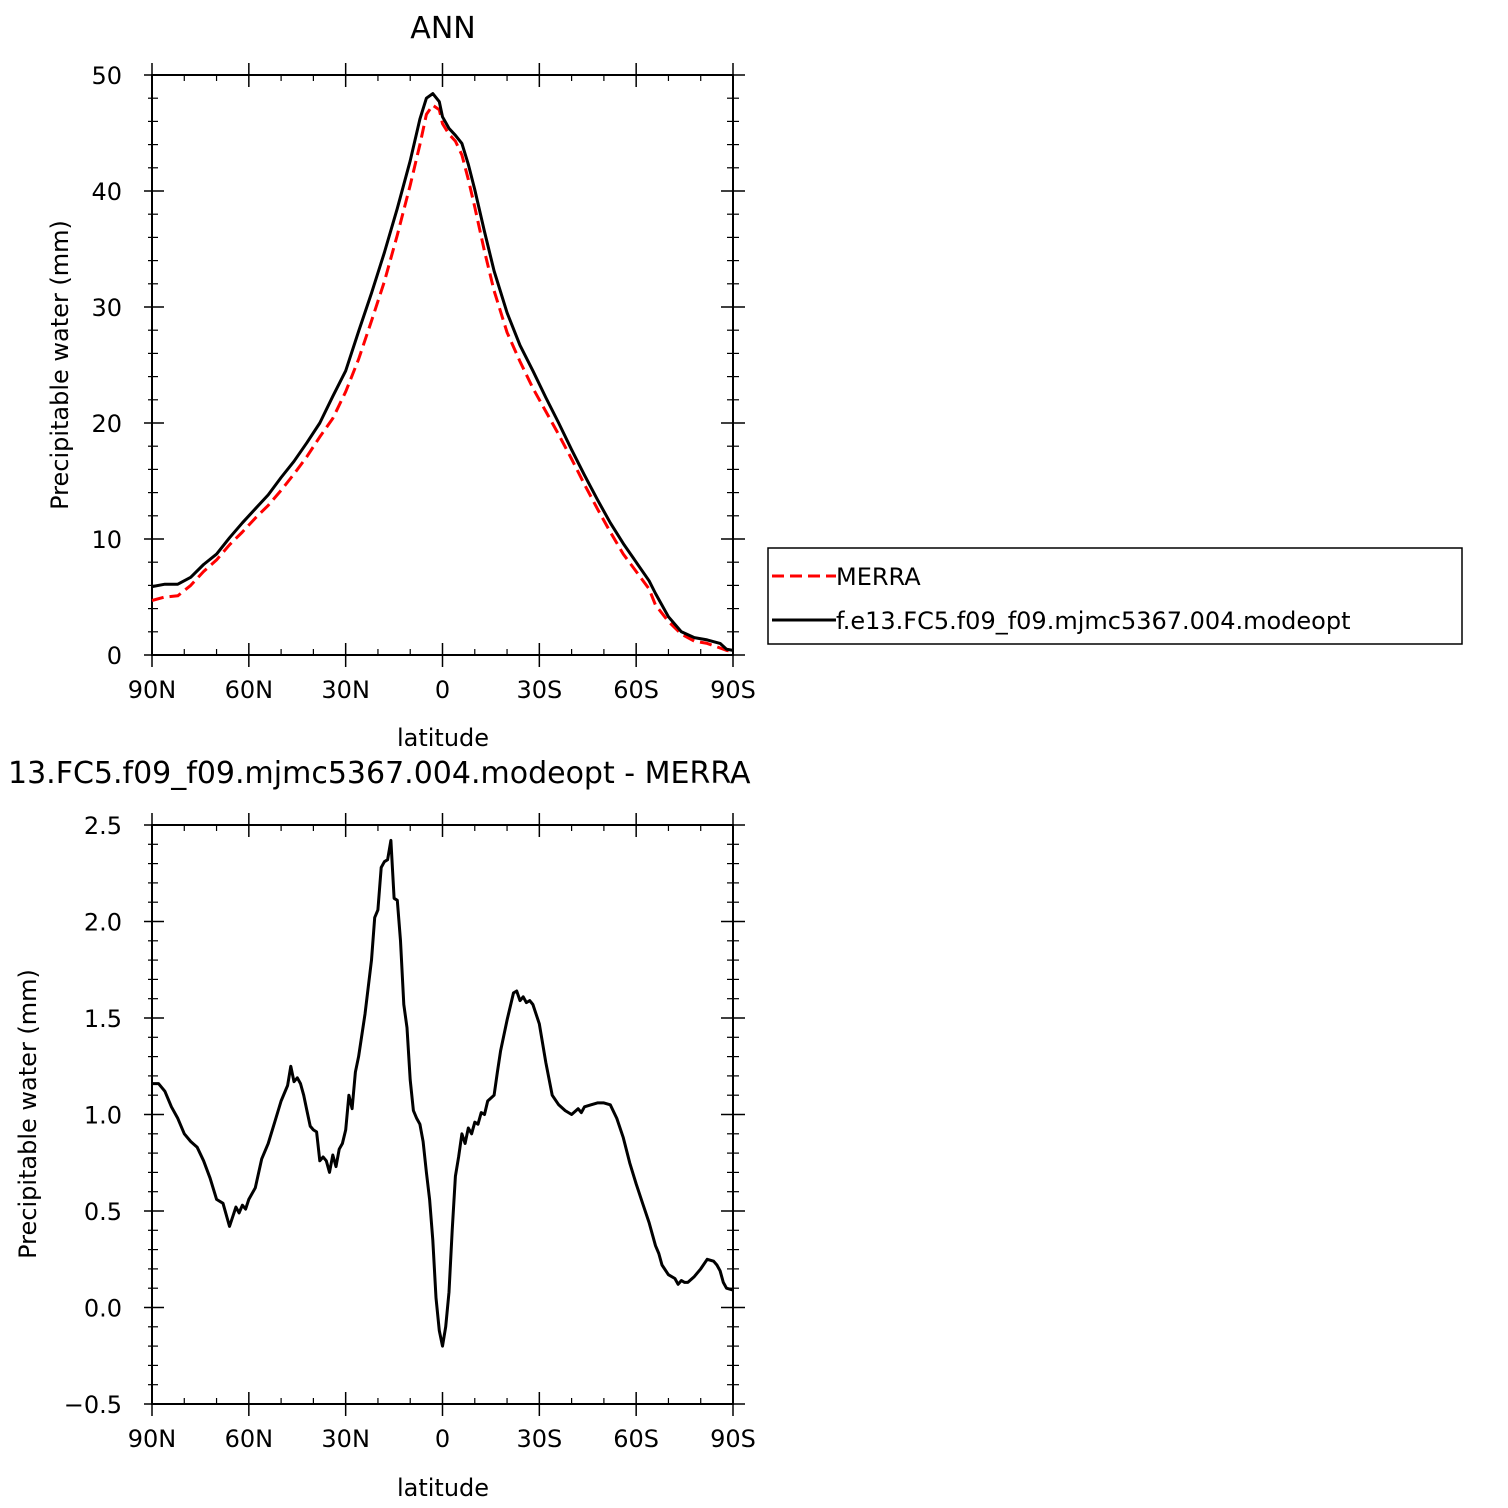 This screenshot has width=1508, height=1508. I want to click on legend-model-label: f.e13.FC5.f09_f09.mjmc5367.004.modeopt, so click(1093, 621).